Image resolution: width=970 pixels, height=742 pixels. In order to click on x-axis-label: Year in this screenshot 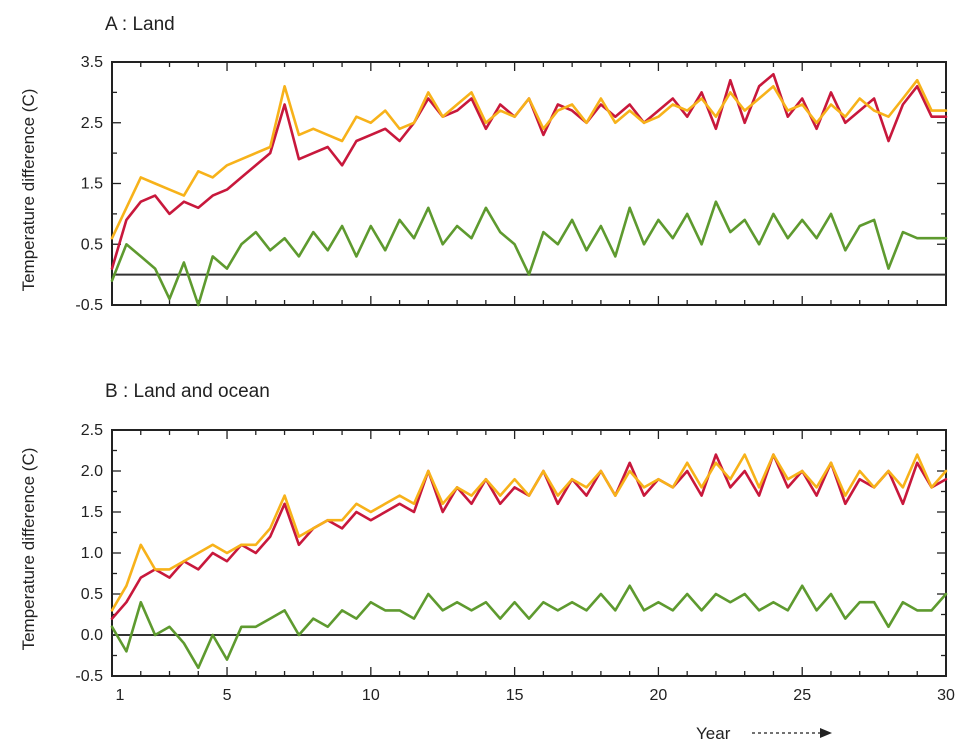, I will do `click(713, 733)`.